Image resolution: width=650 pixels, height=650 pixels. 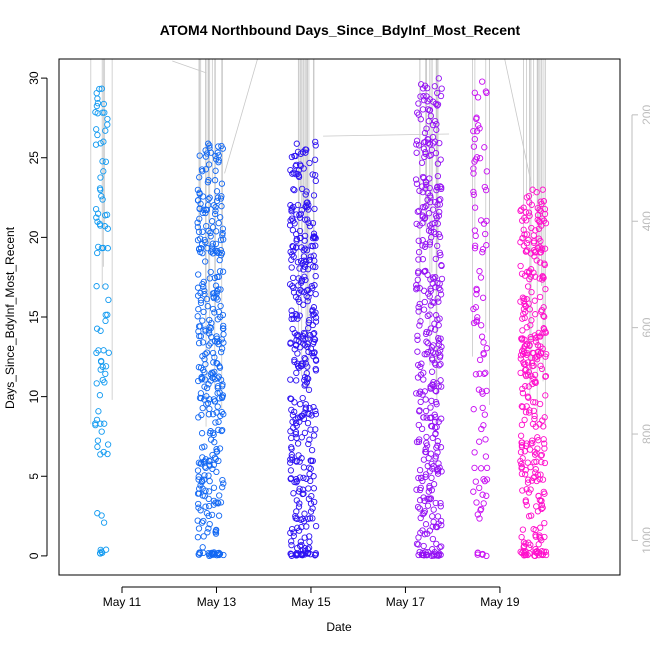 I want to click on x-tick-label: May 11, so click(x=122, y=602).